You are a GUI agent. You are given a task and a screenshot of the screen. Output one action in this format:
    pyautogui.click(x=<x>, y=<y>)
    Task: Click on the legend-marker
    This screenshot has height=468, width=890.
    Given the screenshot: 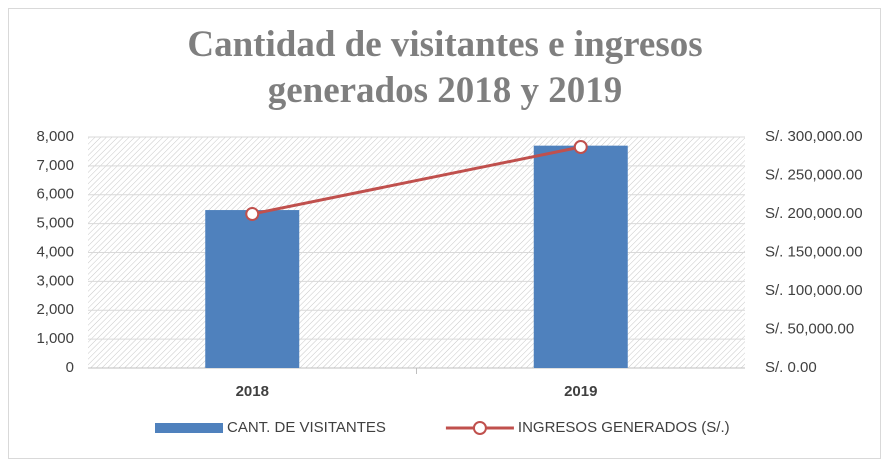 What is the action you would take?
    pyautogui.click(x=479, y=428)
    